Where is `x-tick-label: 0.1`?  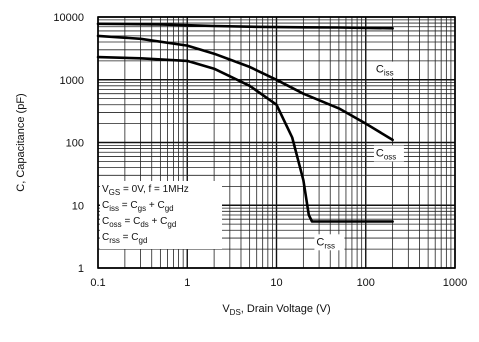
x-tick-label: 0.1 is located at coordinates (97, 283).